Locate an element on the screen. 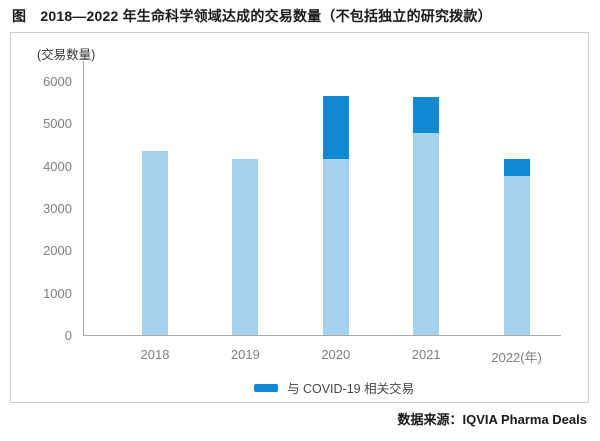  bar-2021-base is located at coordinates (426, 233).